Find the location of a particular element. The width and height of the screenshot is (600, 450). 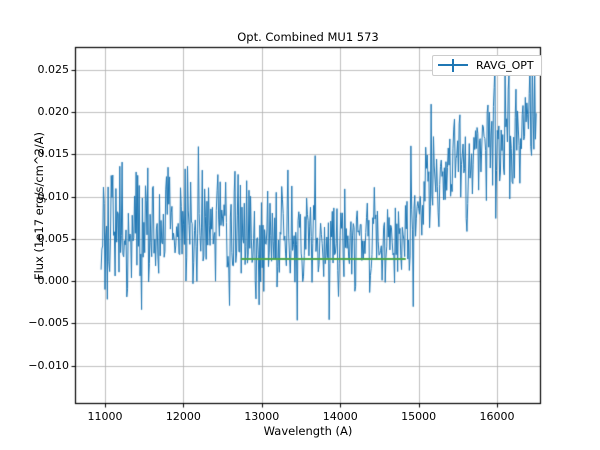

y-tick-label: 0.010 is located at coordinates (53, 196).